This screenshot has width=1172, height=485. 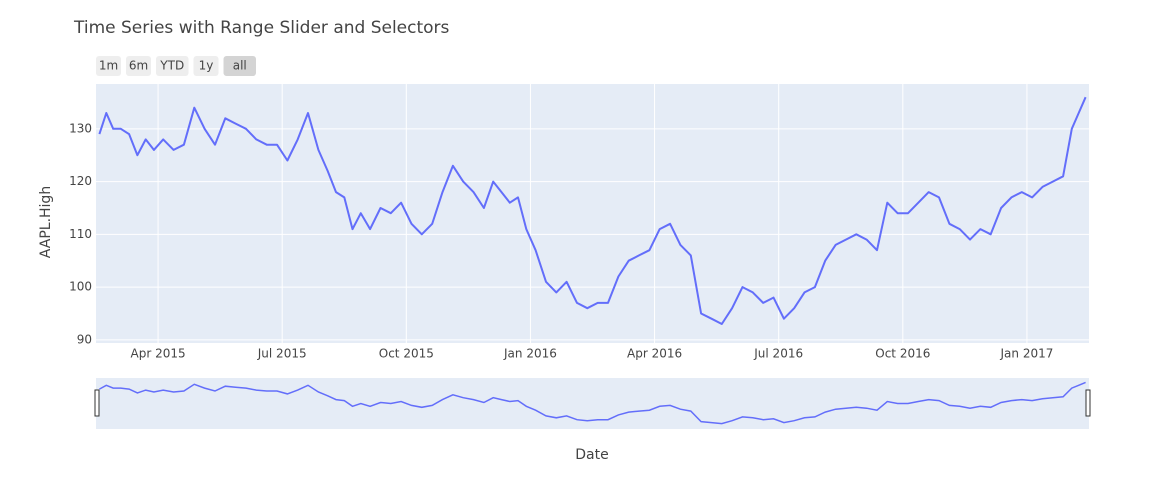 What do you see at coordinates (80, 128) in the screenshot?
I see `y-tick-label: 130` at bounding box center [80, 128].